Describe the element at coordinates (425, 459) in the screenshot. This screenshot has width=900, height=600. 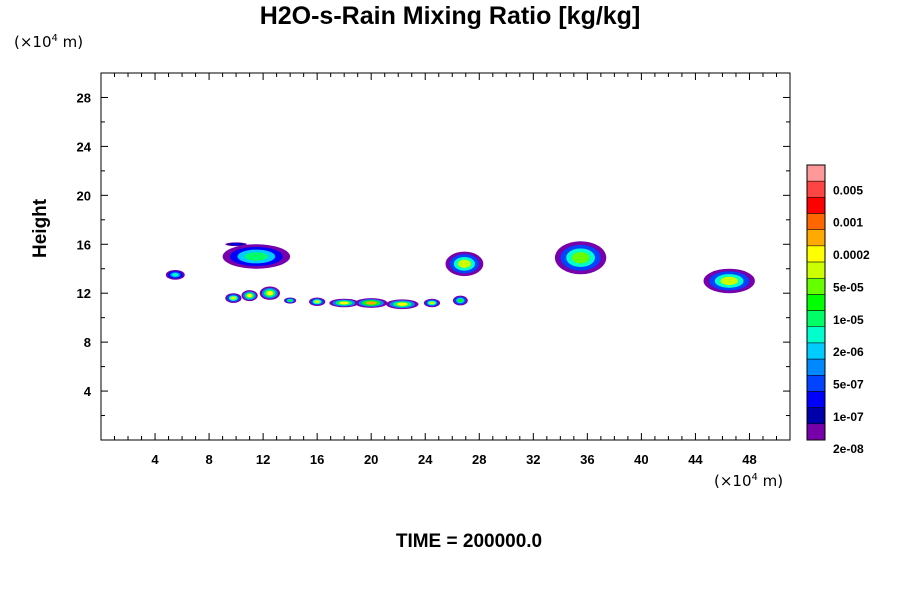
I see `x-tick-label: 24` at that location.